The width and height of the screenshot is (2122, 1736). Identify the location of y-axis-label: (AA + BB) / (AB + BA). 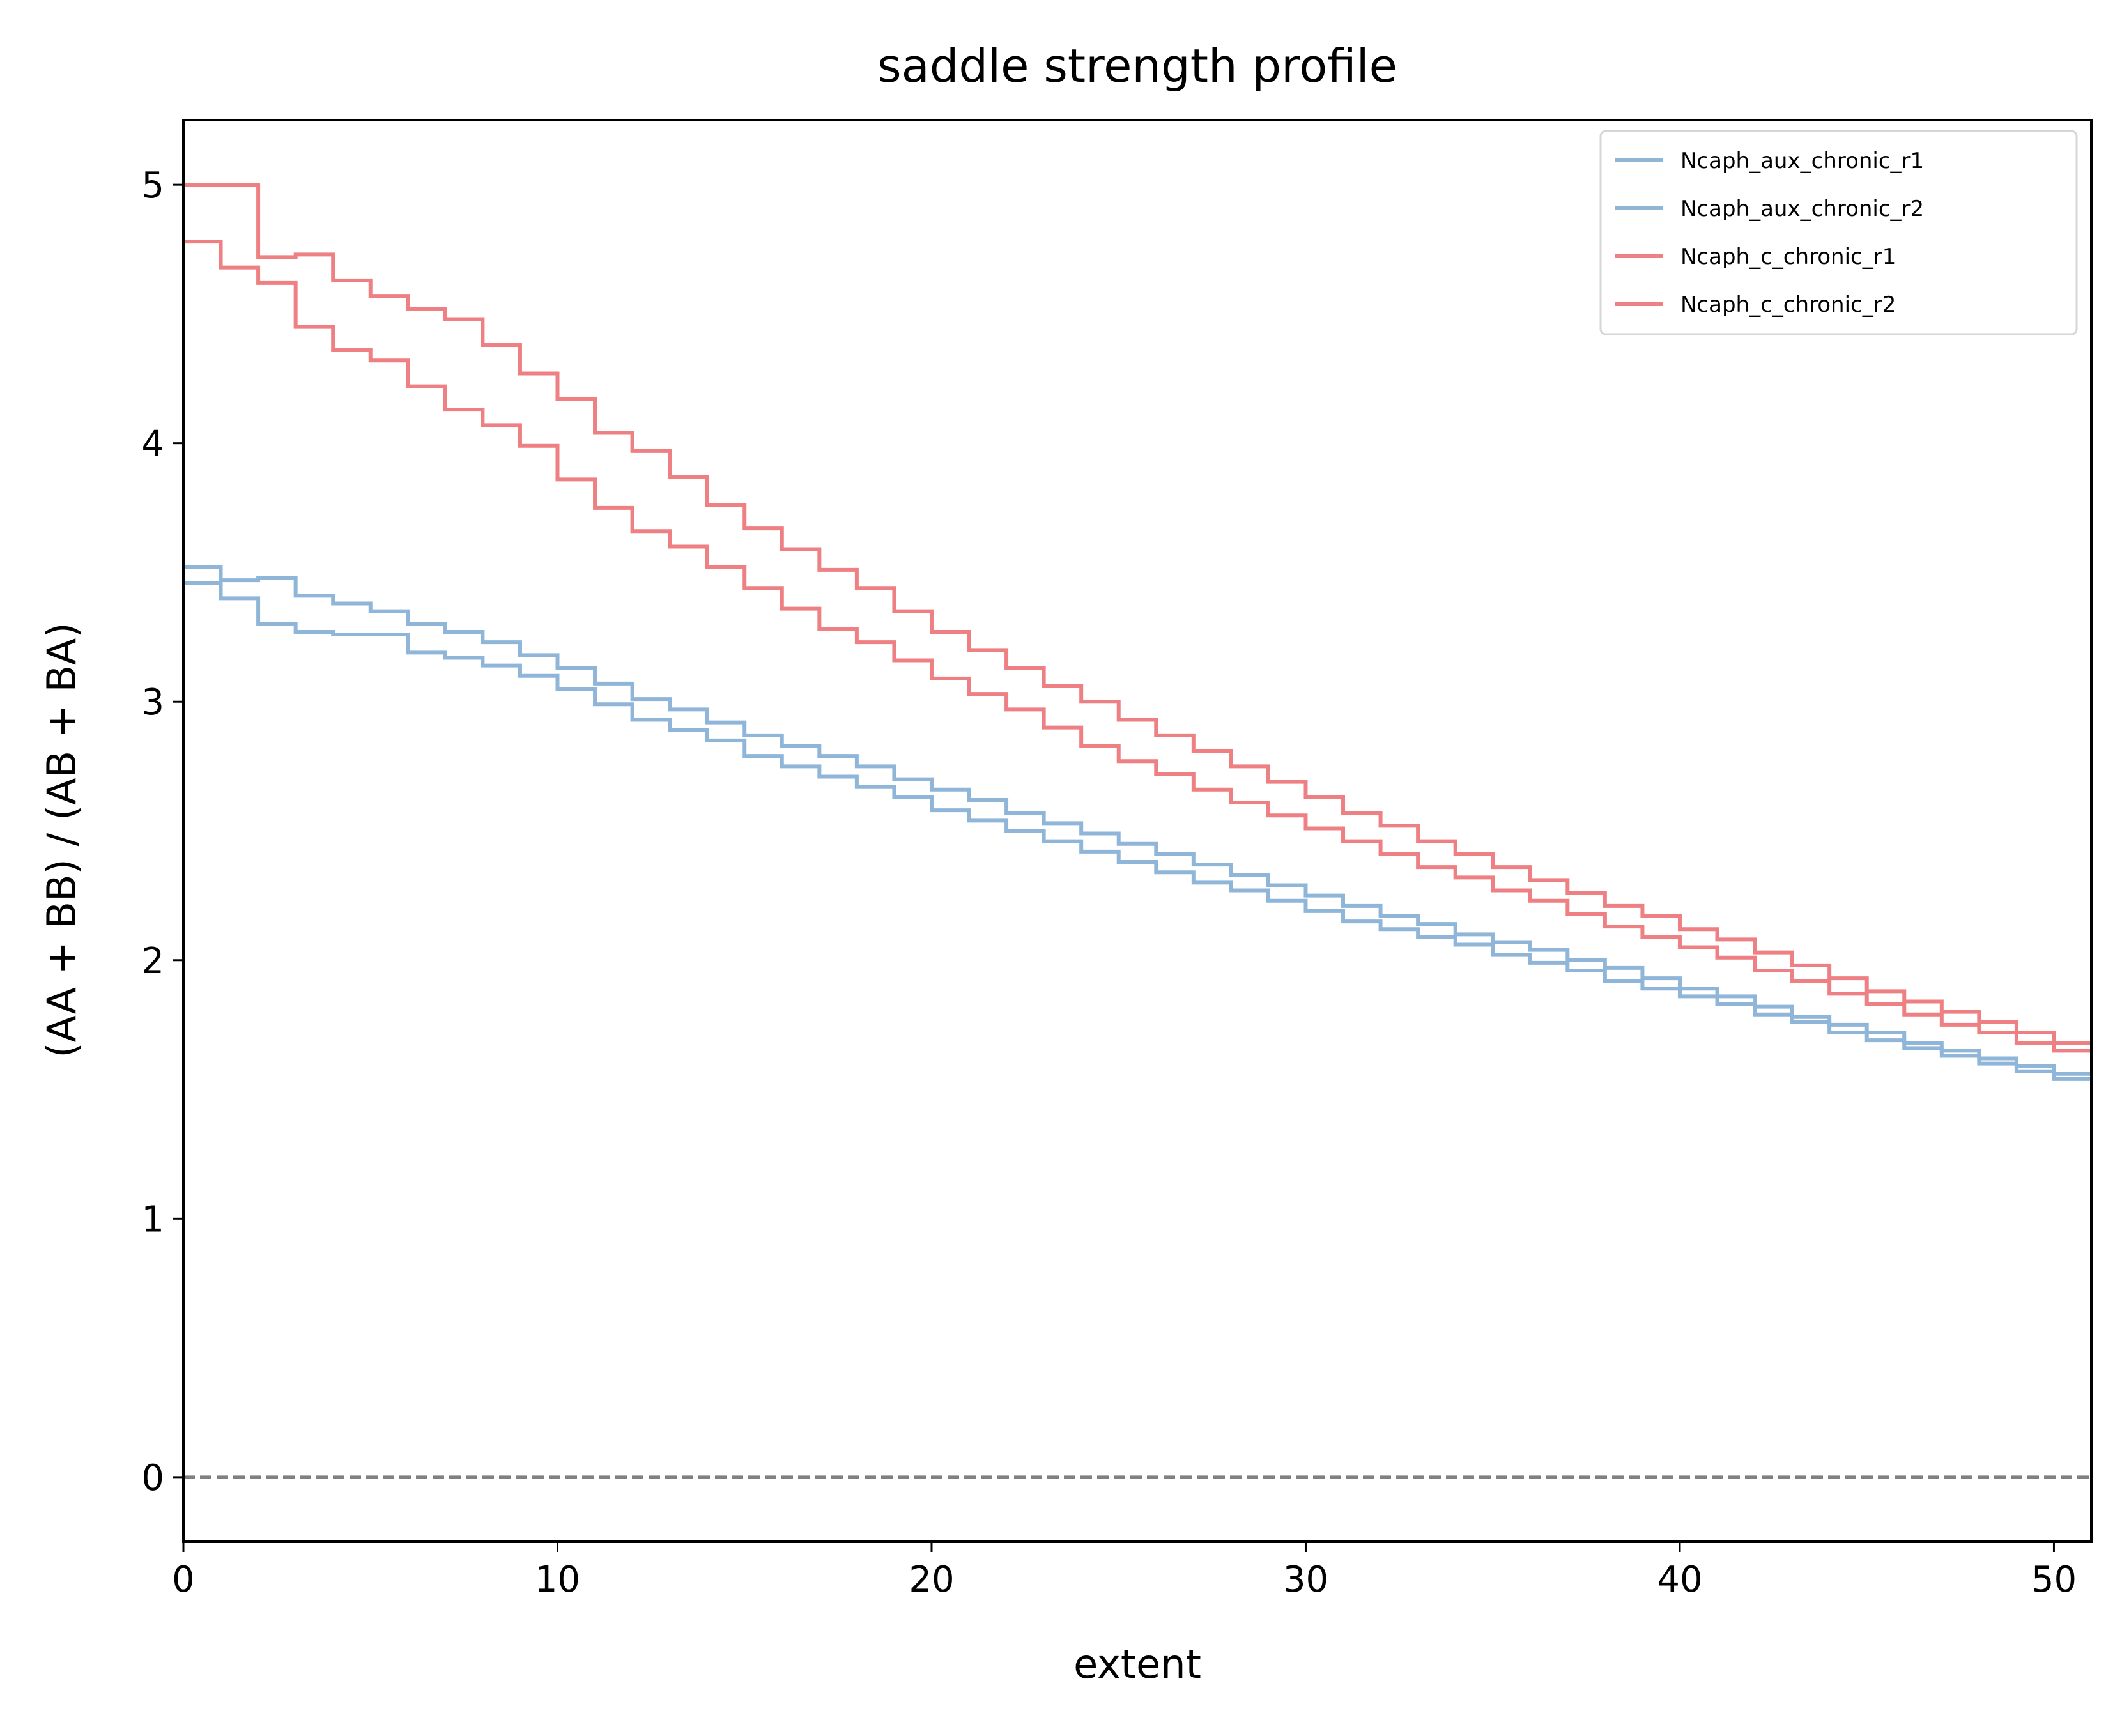
(61, 839).